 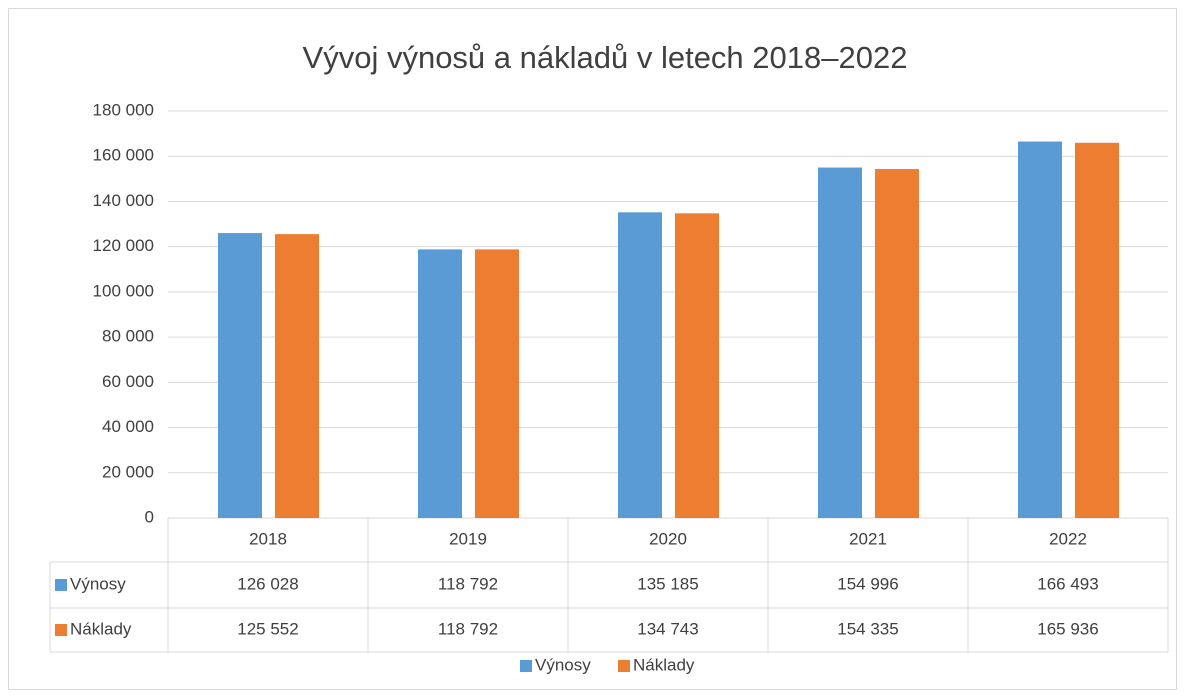 What do you see at coordinates (101, 628) in the screenshot?
I see `table-series-name: Náklady` at bounding box center [101, 628].